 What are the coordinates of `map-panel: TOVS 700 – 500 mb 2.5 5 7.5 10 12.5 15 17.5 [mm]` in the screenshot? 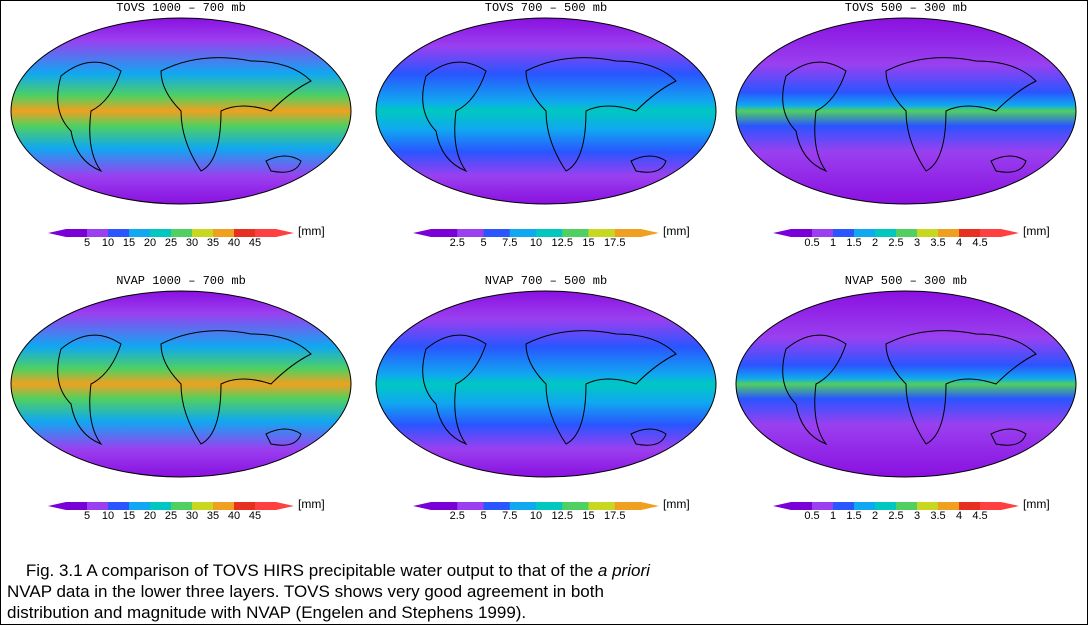 It's located at (546, 125).